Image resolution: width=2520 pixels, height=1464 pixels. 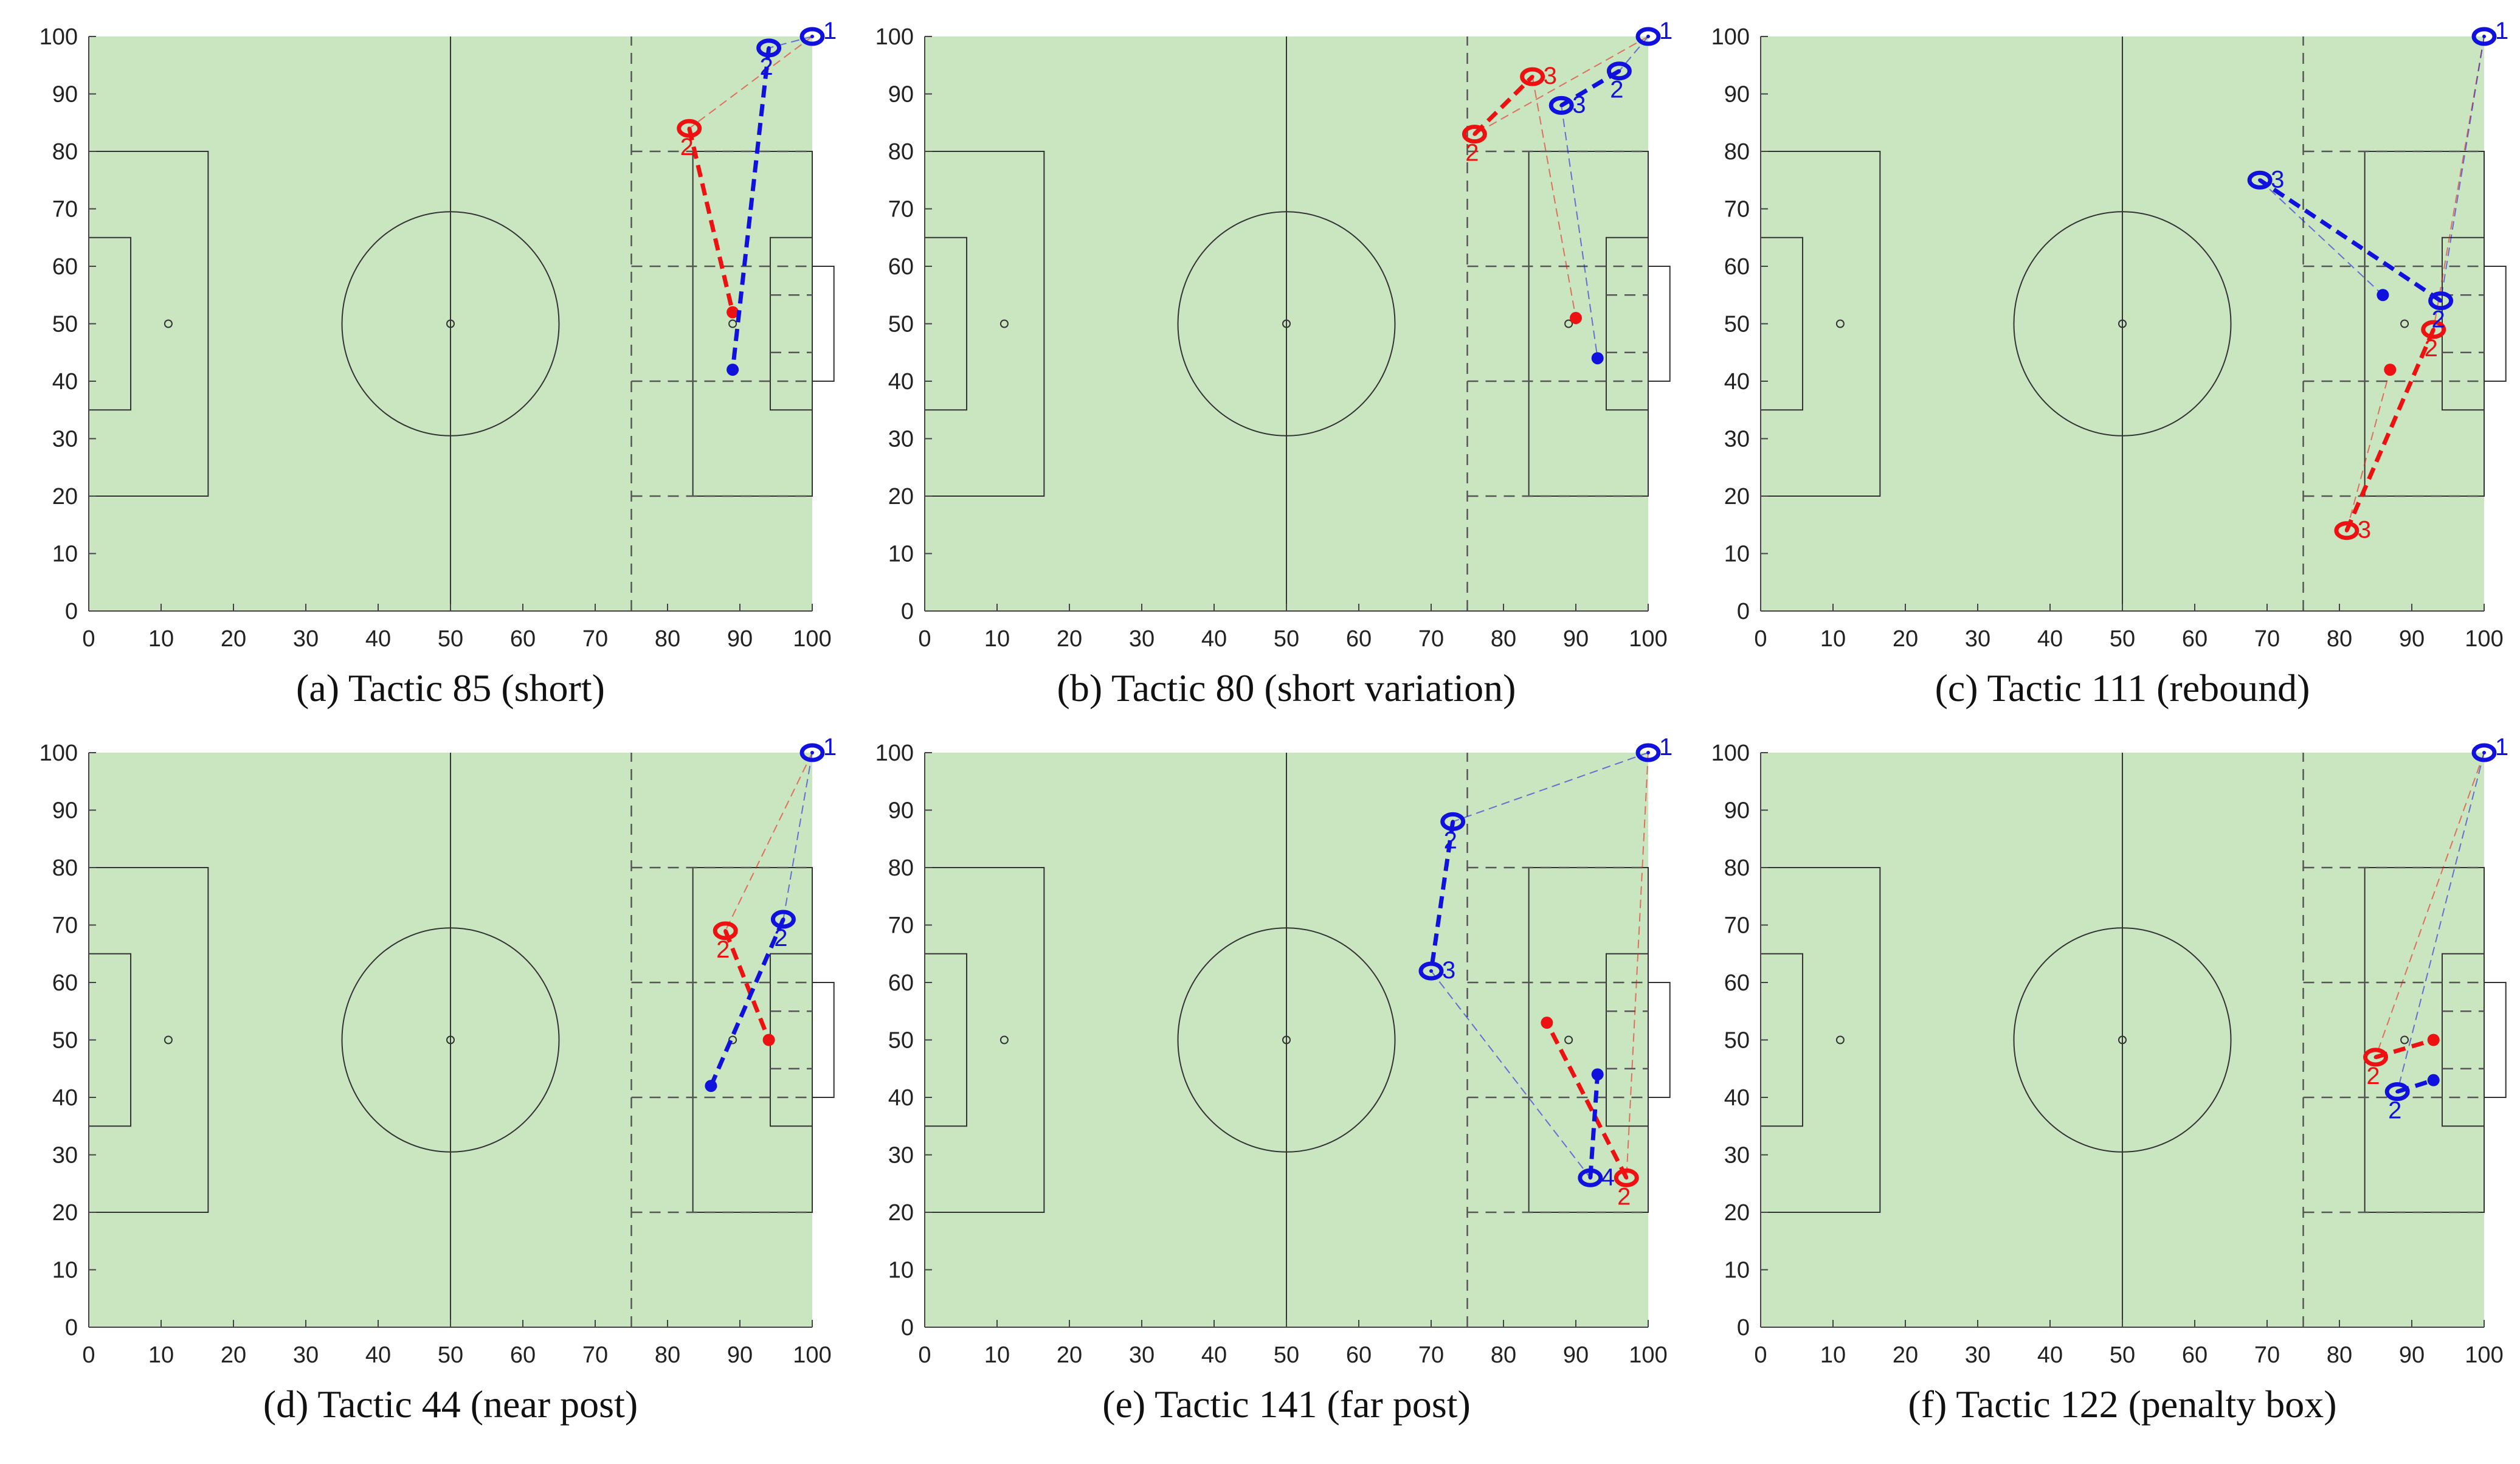 What do you see at coordinates (1286, 1404) in the screenshot?
I see `panel-caption: (e) Tactic 141 (far post)` at bounding box center [1286, 1404].